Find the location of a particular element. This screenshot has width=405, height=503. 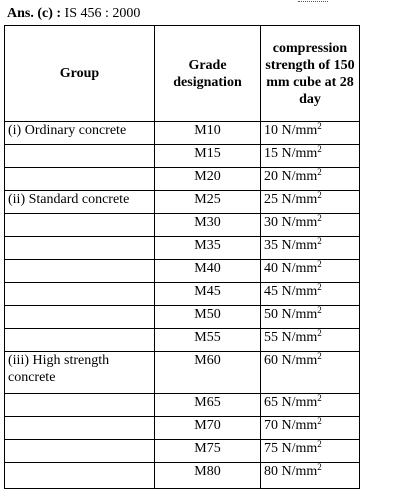

group-cell: (ii) Standard concrete is located at coordinates (79, 202).